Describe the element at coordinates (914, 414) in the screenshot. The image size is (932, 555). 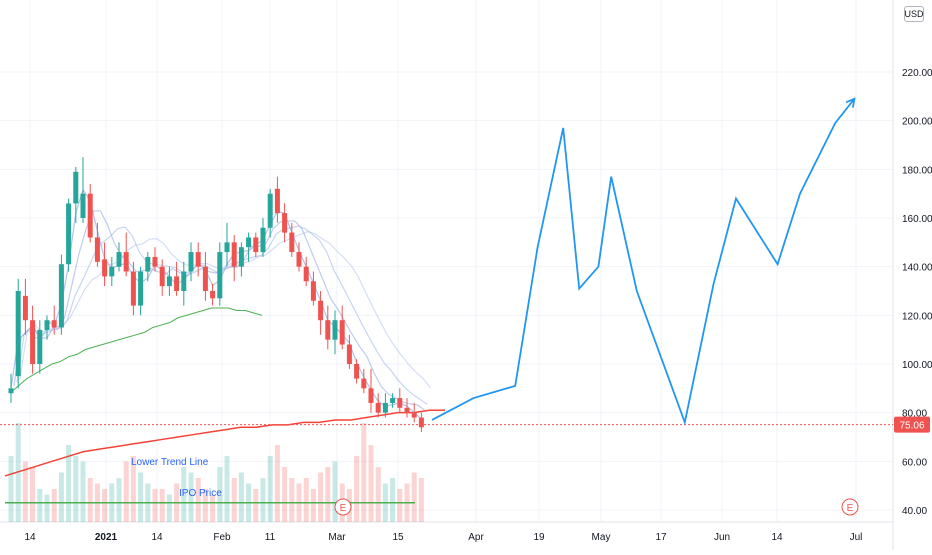
I see `y-tick-label: 80.00` at that location.